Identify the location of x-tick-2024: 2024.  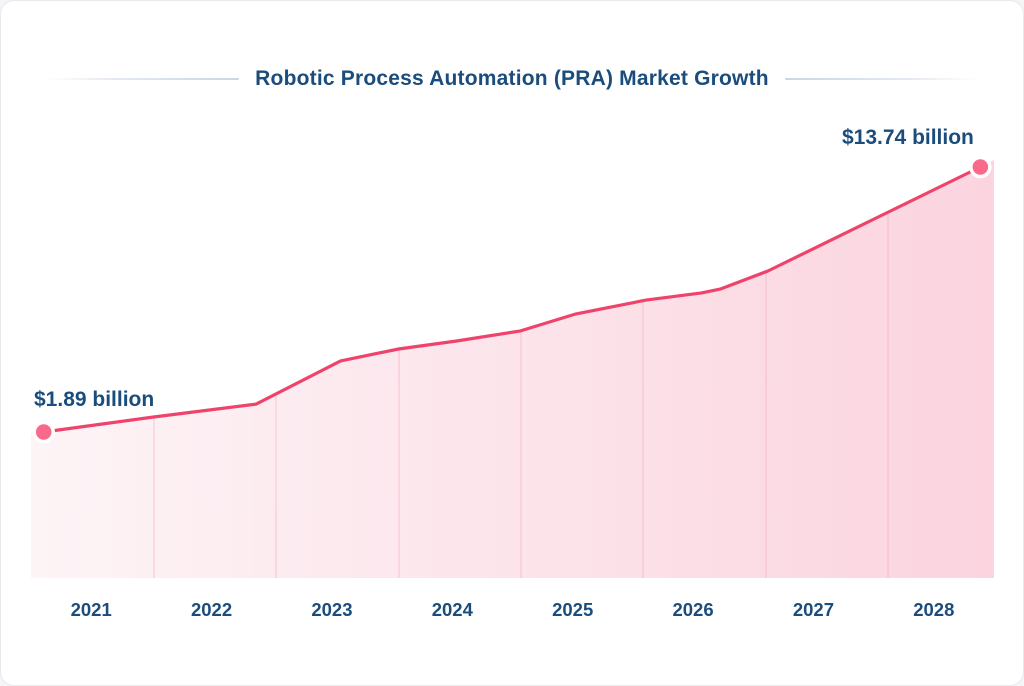
(452, 609).